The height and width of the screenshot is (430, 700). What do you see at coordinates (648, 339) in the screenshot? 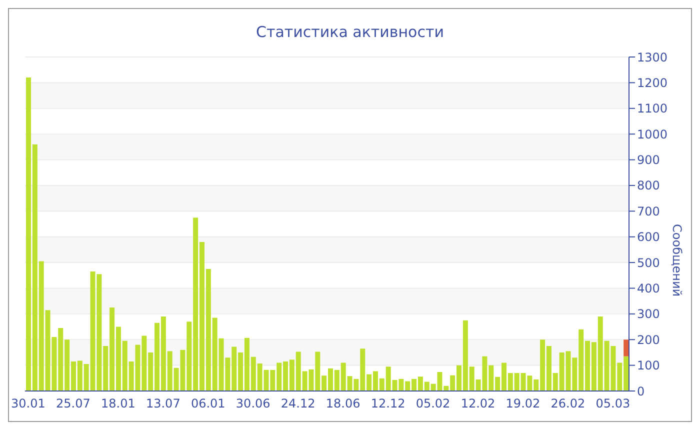
I see `y-tick-label: 200` at bounding box center [648, 339].